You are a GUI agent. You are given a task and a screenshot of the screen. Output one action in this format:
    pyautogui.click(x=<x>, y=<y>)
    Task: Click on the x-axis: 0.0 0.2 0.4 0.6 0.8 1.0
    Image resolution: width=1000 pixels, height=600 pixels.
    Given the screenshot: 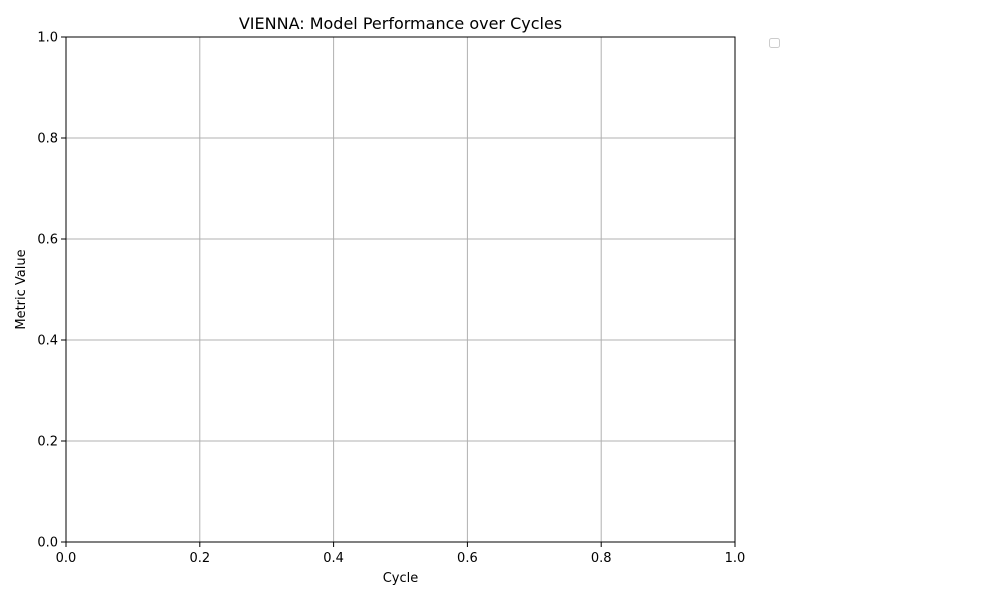 What is the action you would take?
    pyautogui.click(x=401, y=554)
    